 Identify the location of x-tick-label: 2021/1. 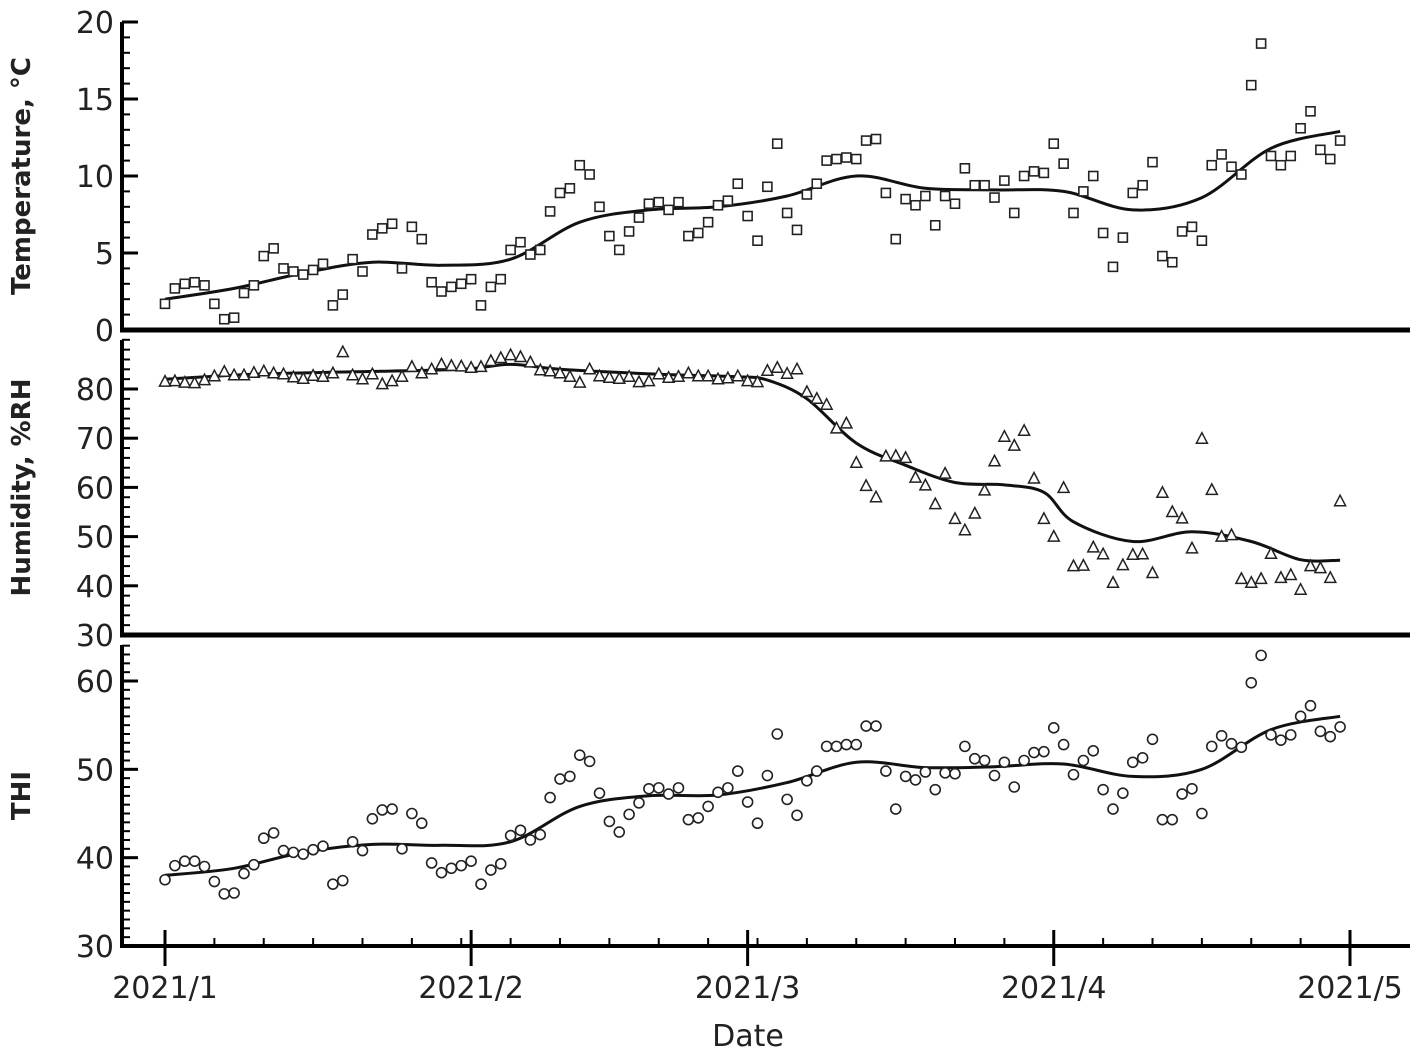
(165, 988).